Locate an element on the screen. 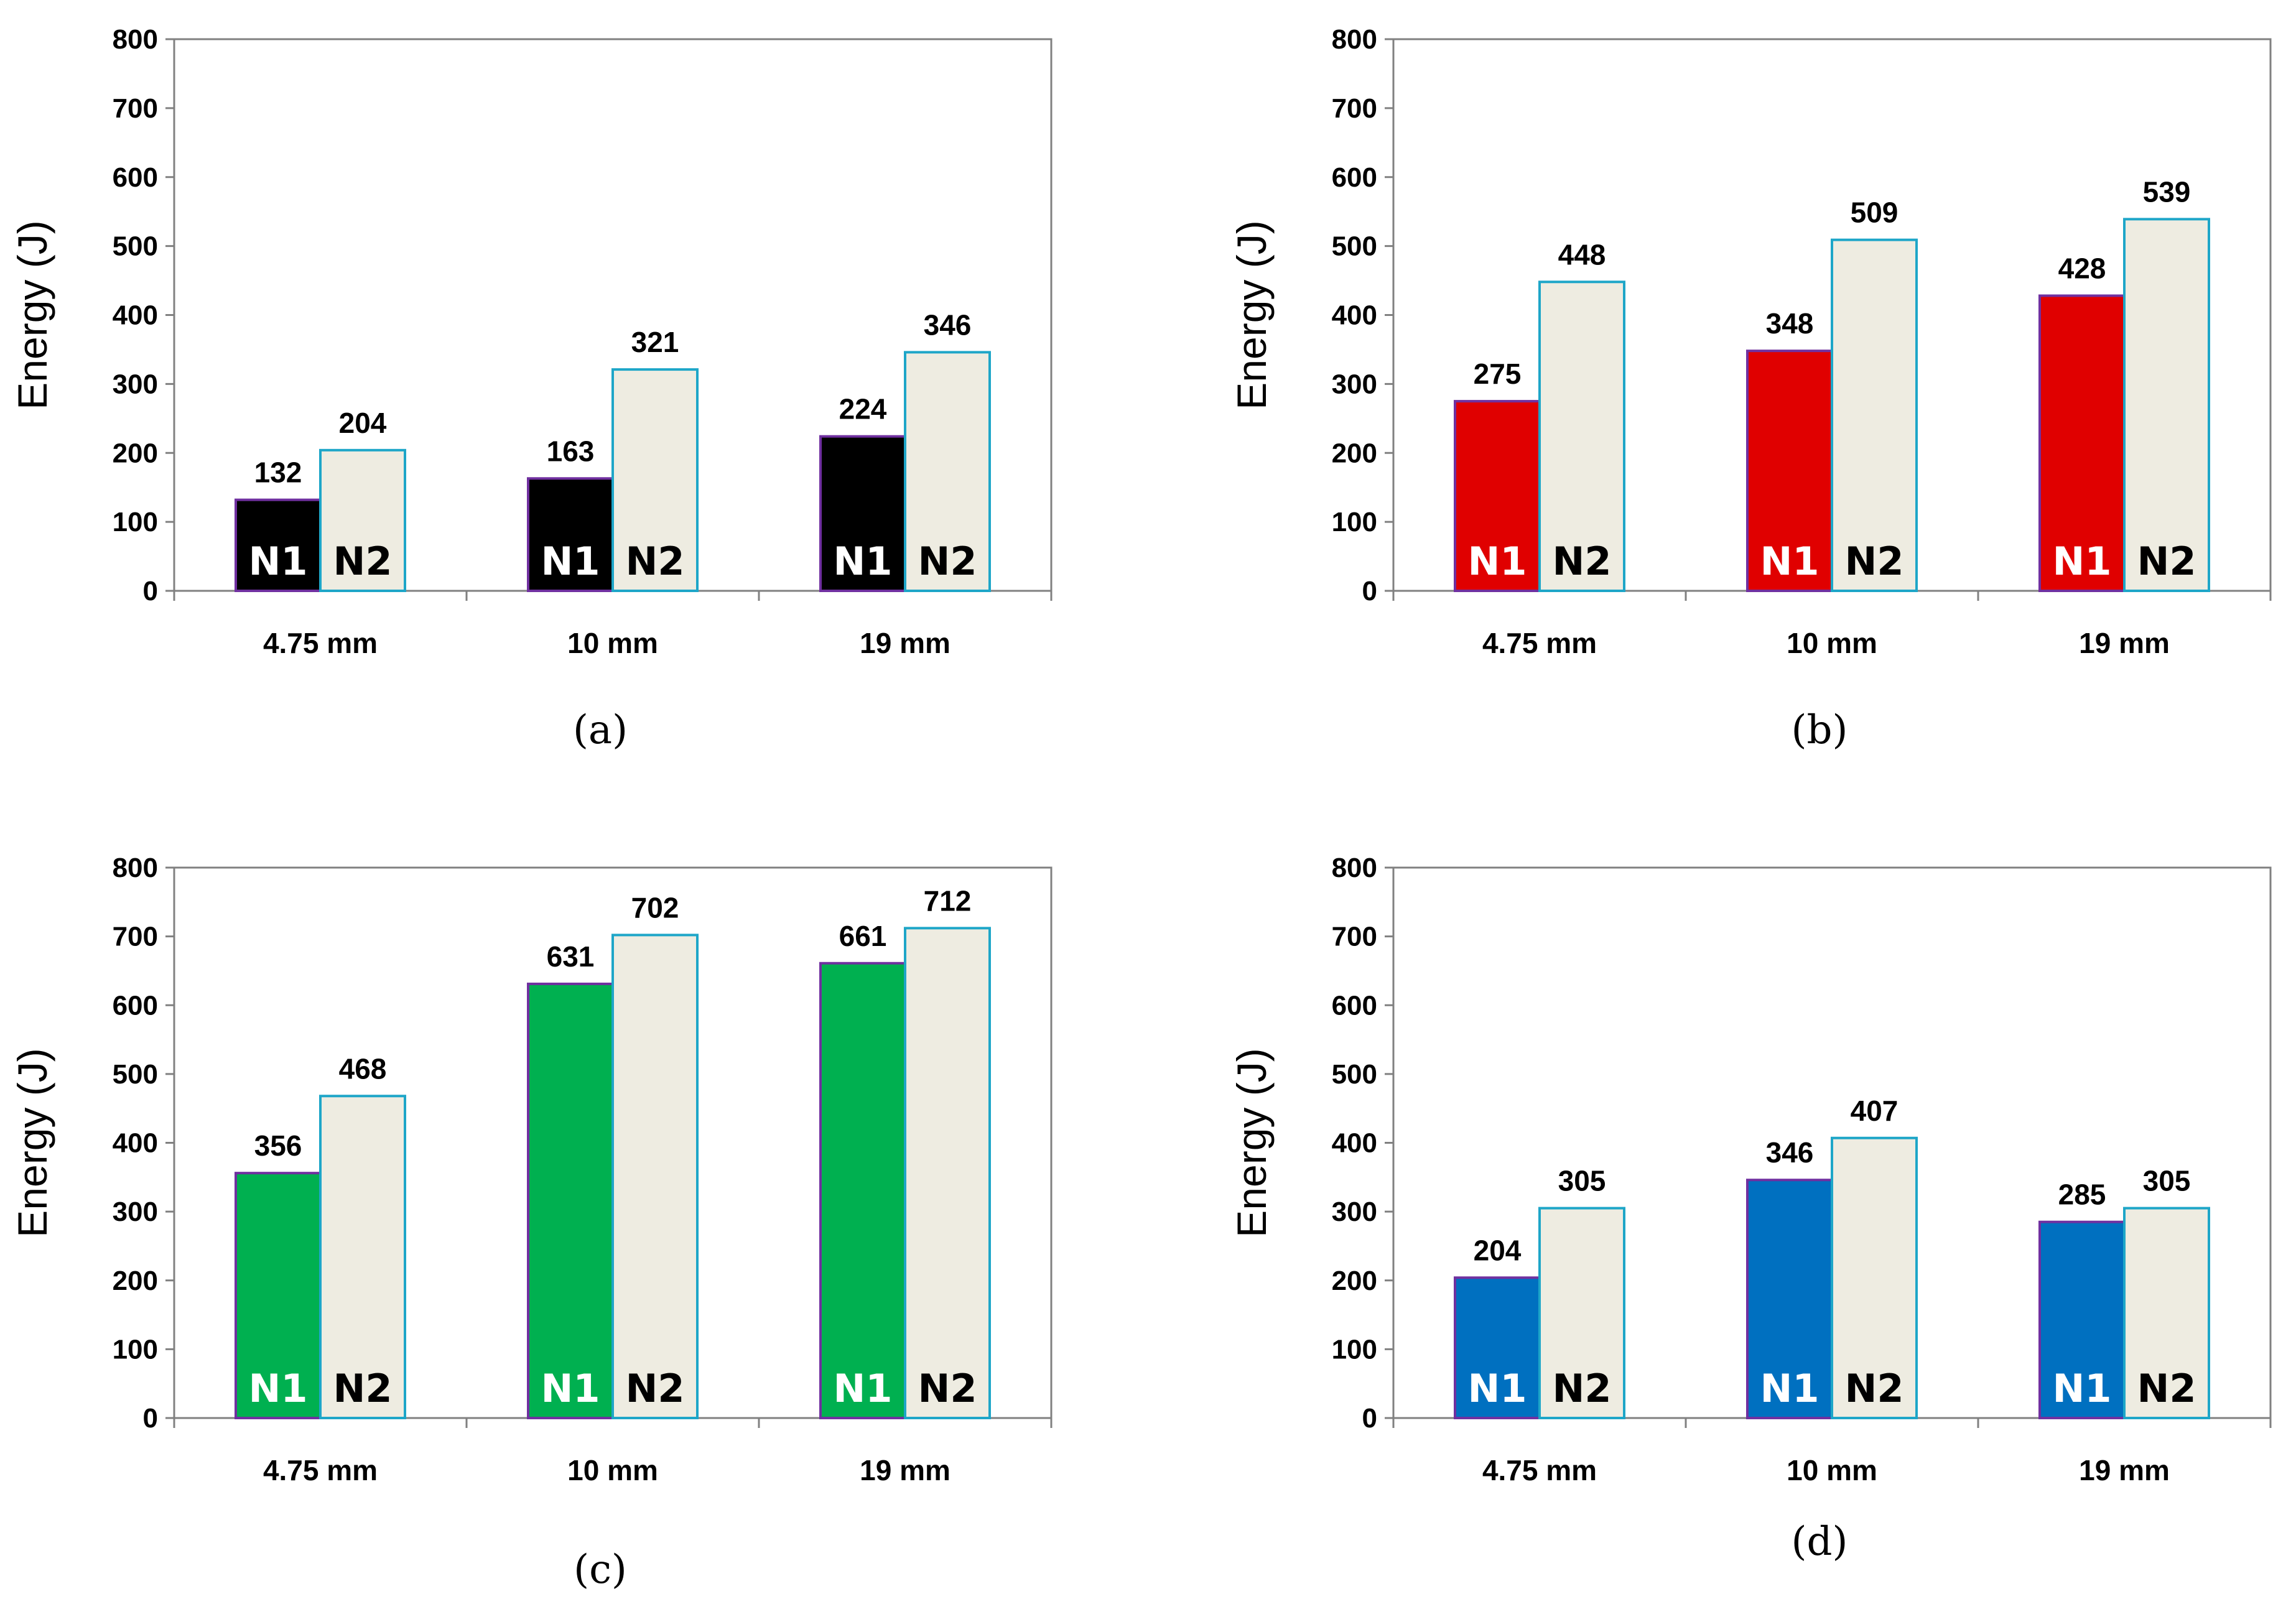 The image size is (2296, 1599). data-label: 702 is located at coordinates (655, 908).